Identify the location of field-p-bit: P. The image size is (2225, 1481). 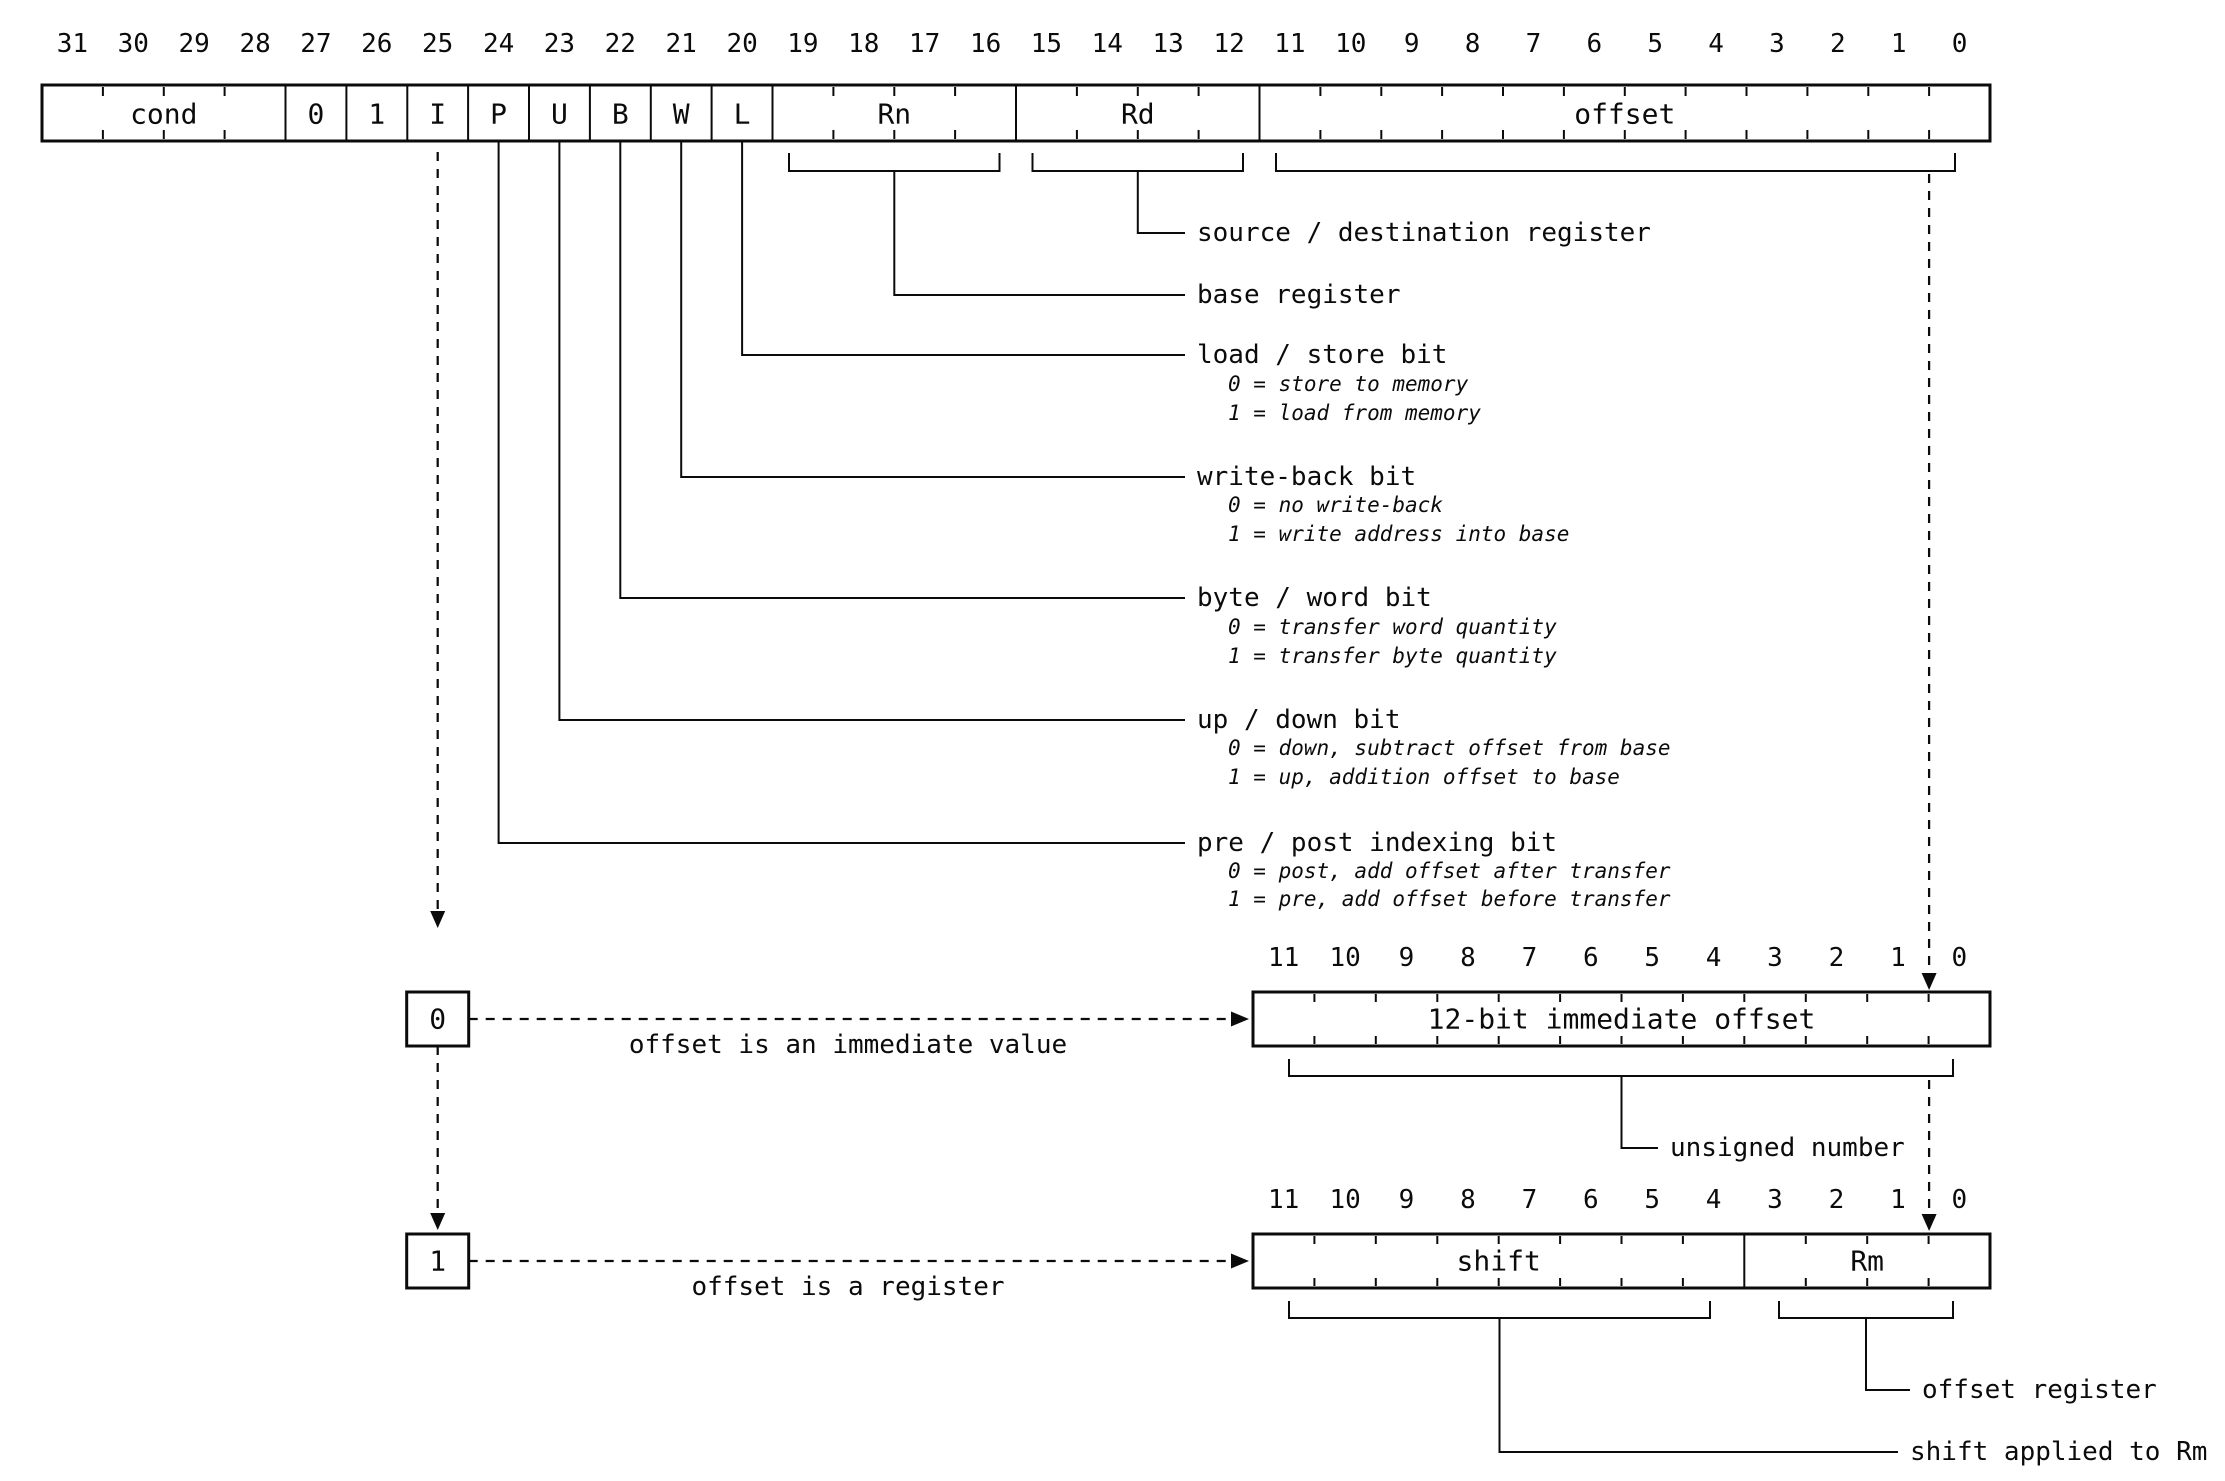
(498, 114).